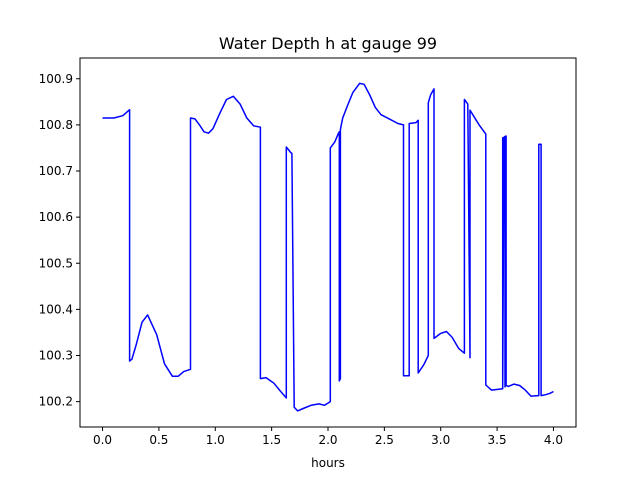 This screenshot has height=480, width=640. What do you see at coordinates (56, 125) in the screenshot?
I see `y-tick-label: 100.8` at bounding box center [56, 125].